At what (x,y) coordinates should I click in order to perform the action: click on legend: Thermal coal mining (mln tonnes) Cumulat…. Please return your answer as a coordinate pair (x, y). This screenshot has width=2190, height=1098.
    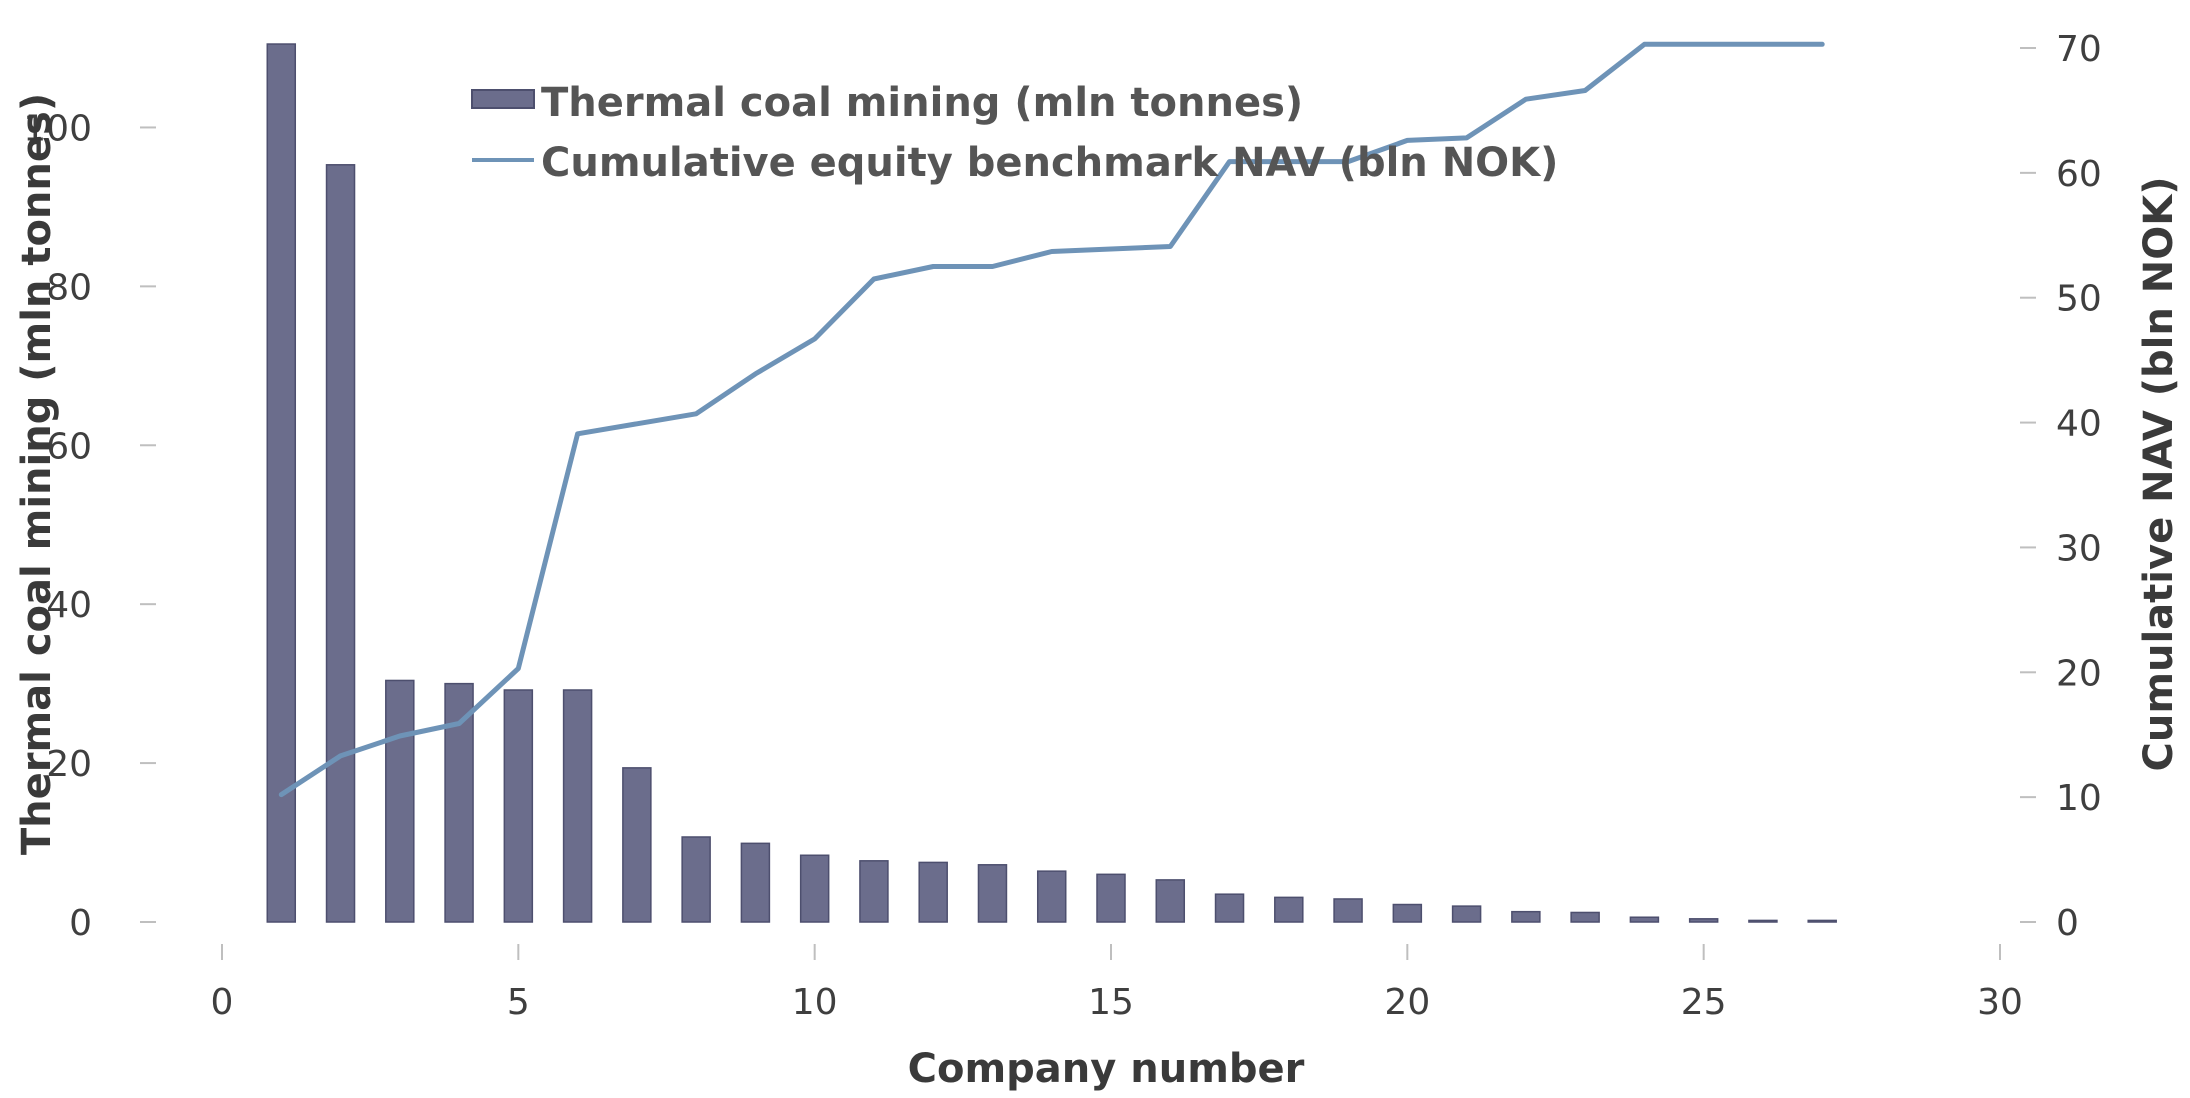
    Looking at the image, I should click on (1014, 133).